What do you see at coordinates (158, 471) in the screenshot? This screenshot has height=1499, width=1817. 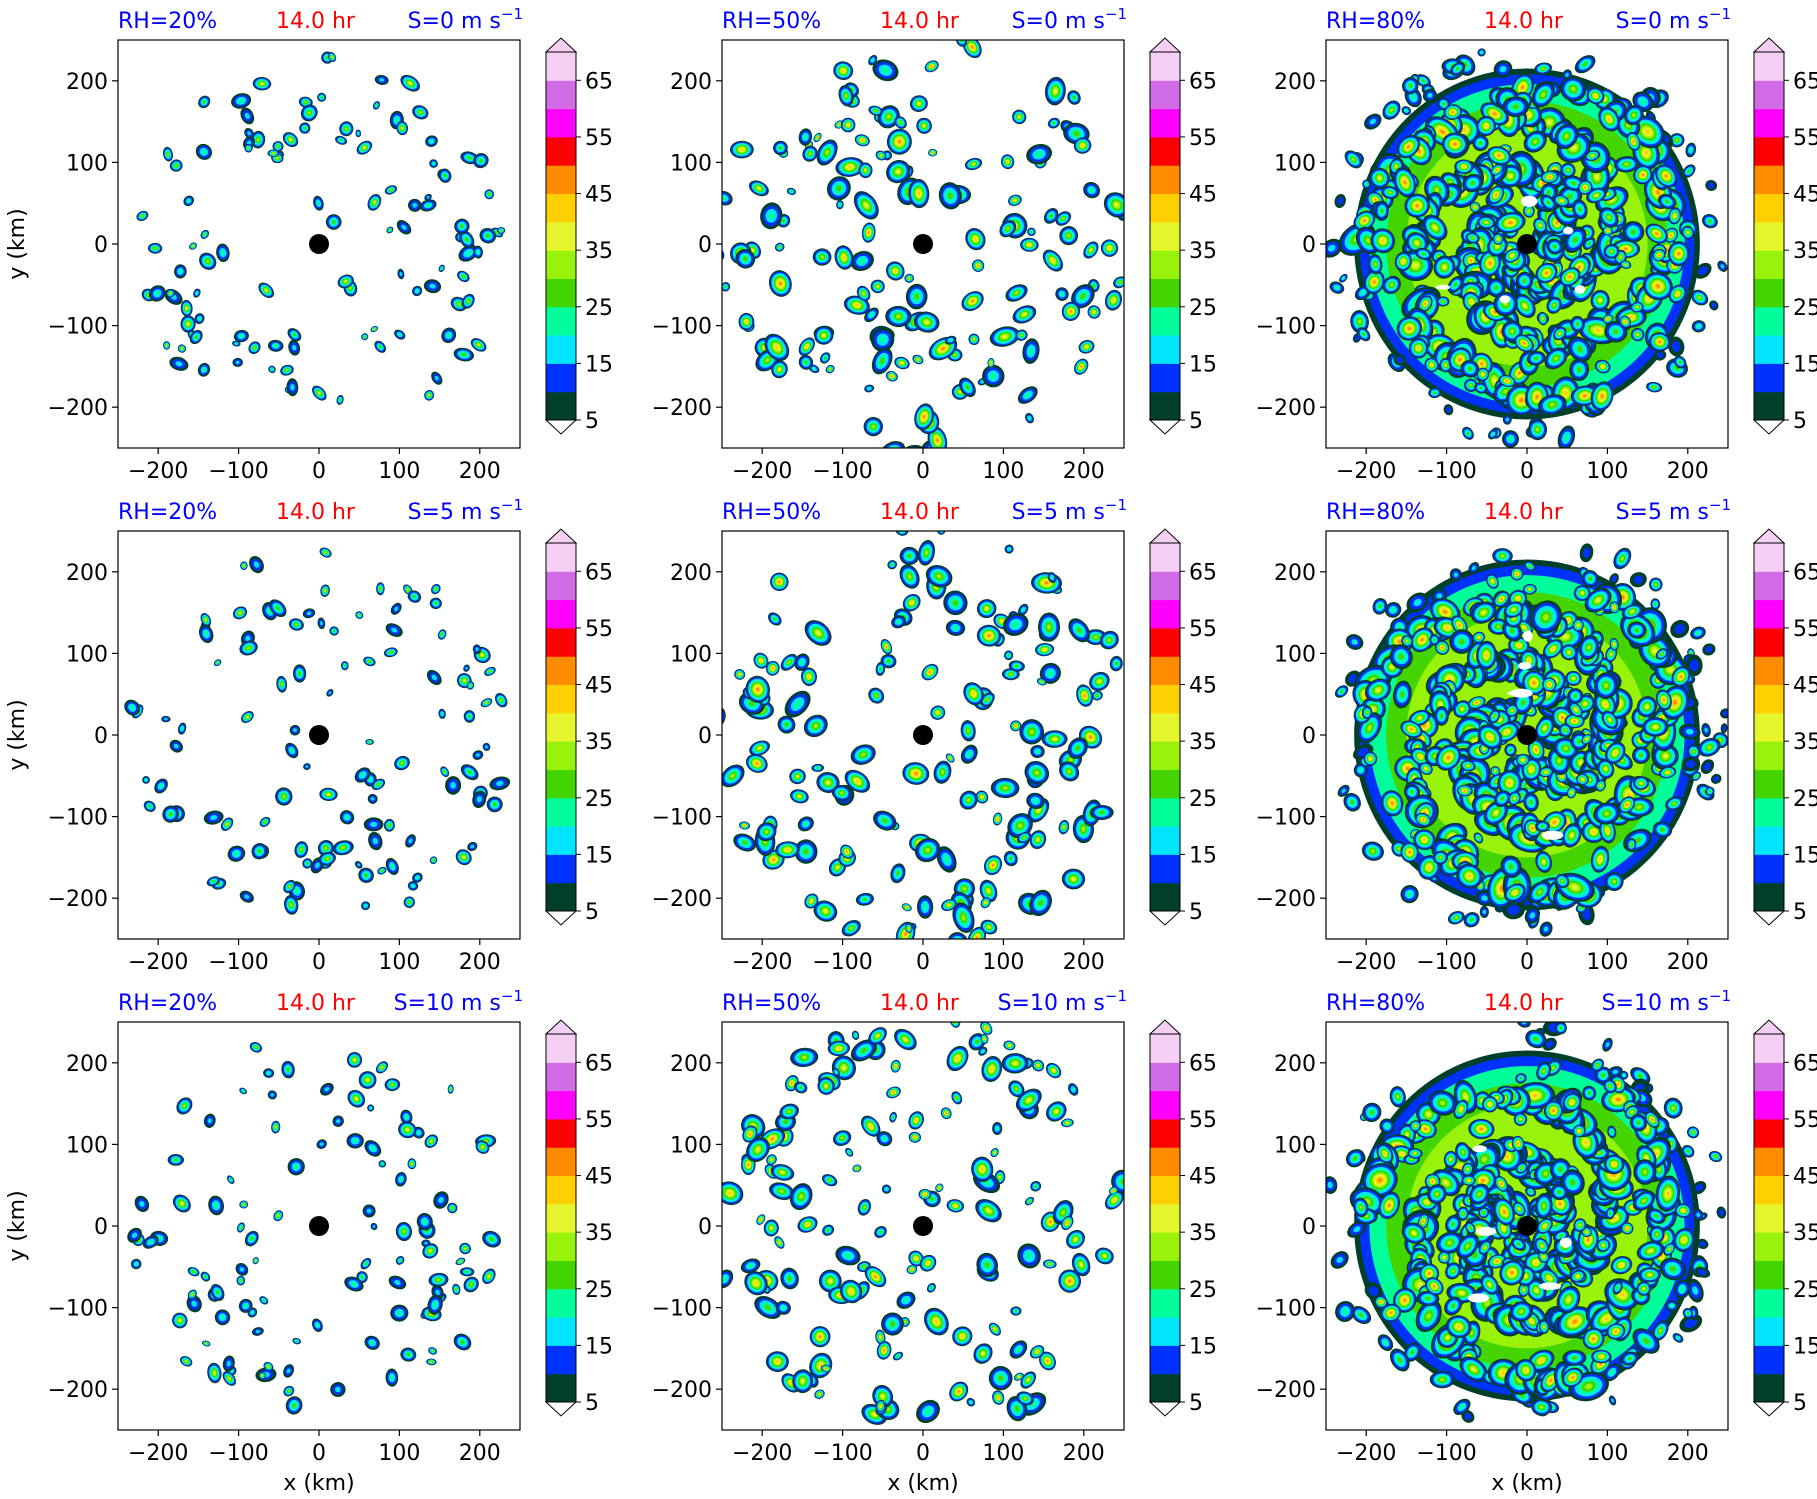 I see `x-tick-label: −200` at bounding box center [158, 471].